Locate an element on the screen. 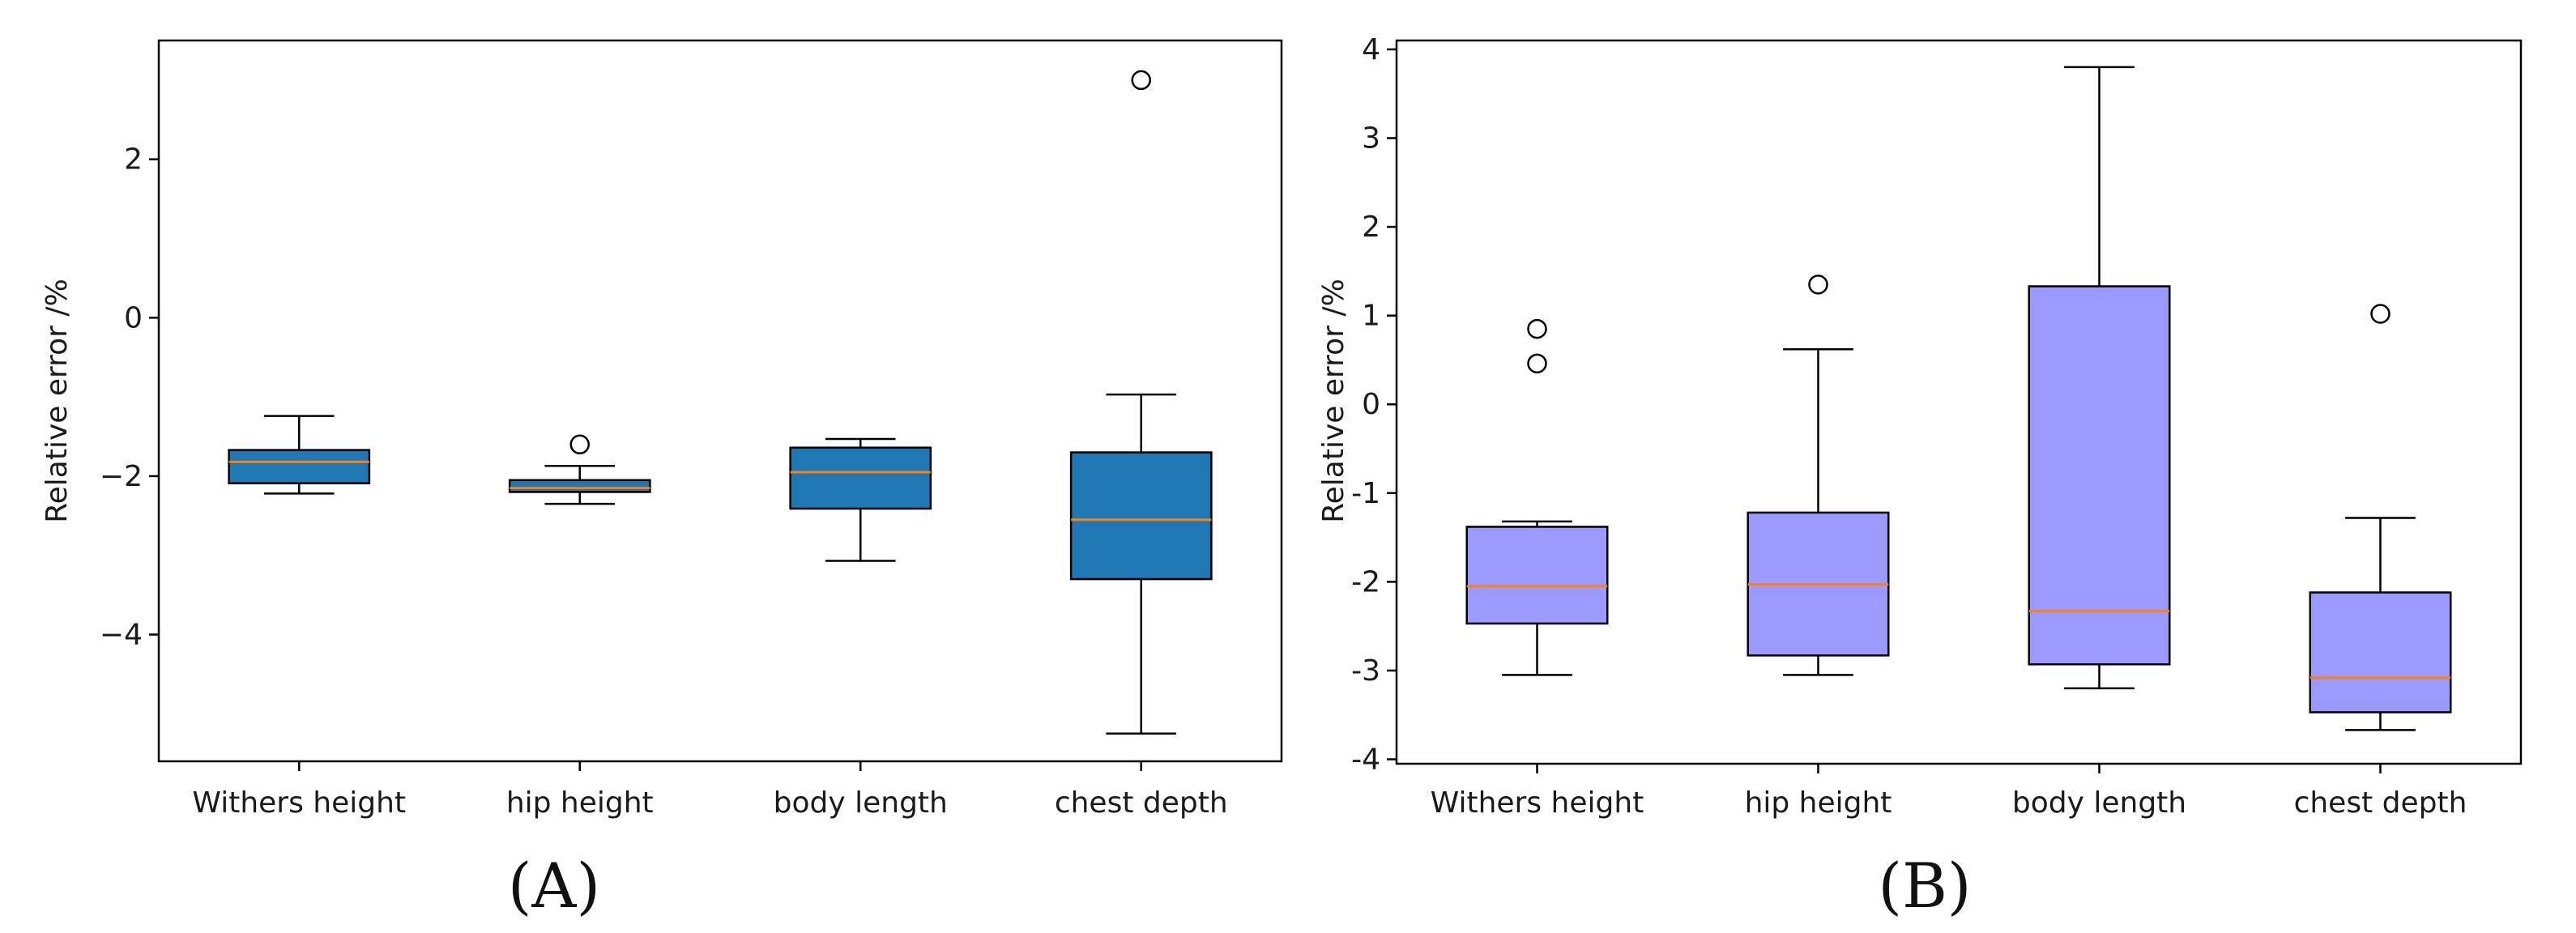 The height and width of the screenshot is (933, 2576). panel-label: (A) is located at coordinates (554, 886).